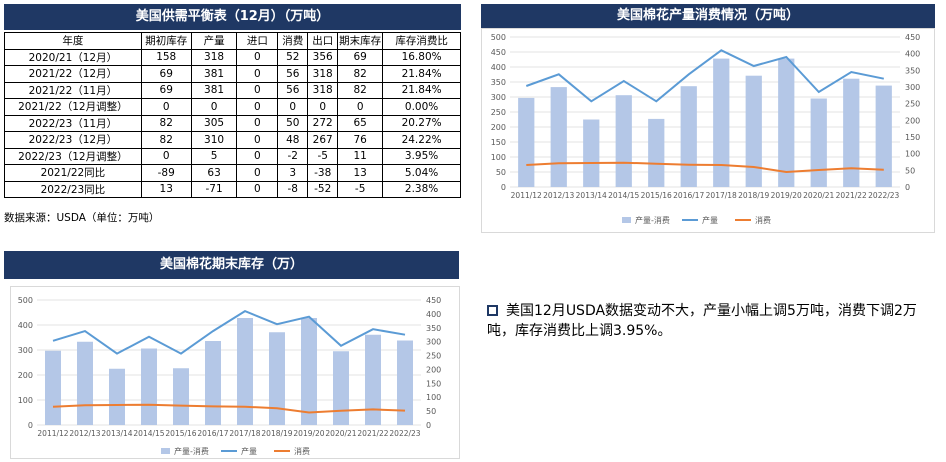 The width and height of the screenshot is (946, 462). Describe the element at coordinates (421, 74) in the screenshot. I see `table-cell: 21.84%` at that location.